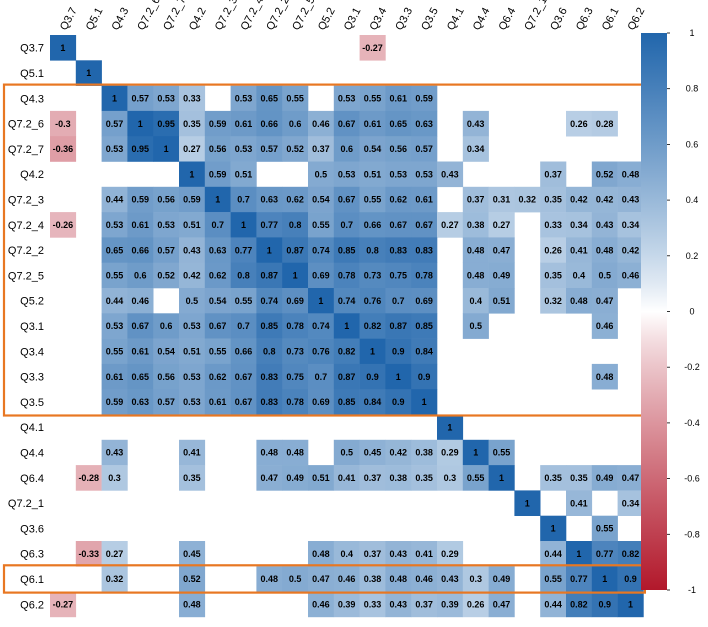  What do you see at coordinates (69, 19) in the screenshot?
I see `x-tick-label: Q3.7` at bounding box center [69, 19].